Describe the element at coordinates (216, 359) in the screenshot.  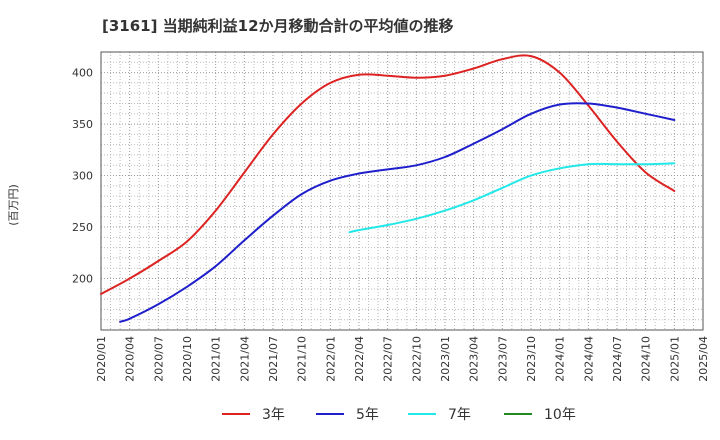
I see `x-tick-label: 2021/01` at that location.